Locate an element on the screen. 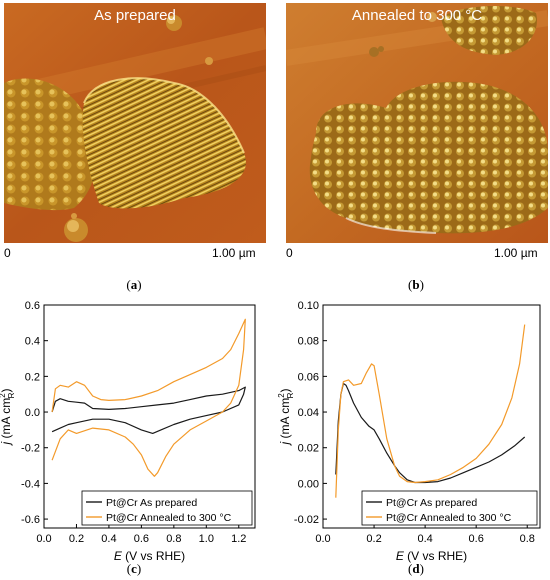 The image size is (550, 580). y-tick-label: -0.6 is located at coordinates (30, 520).